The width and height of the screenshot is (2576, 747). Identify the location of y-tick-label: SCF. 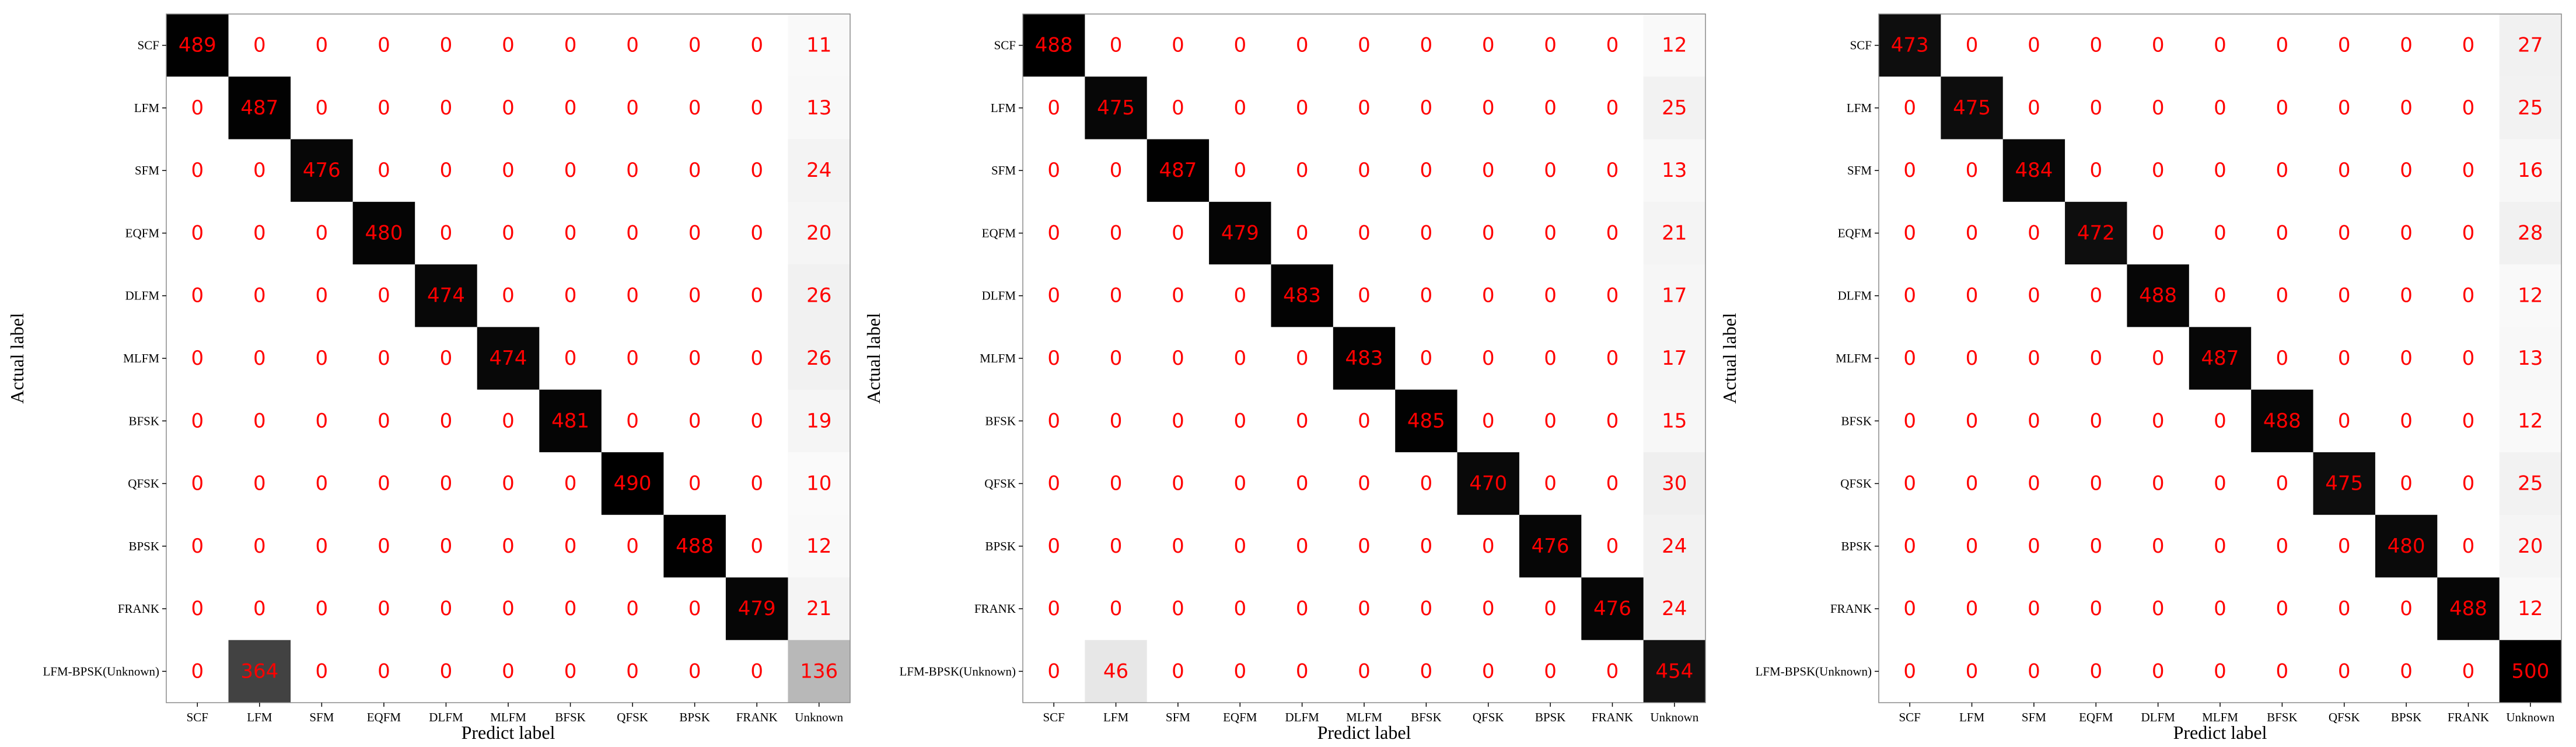
(1005, 46).